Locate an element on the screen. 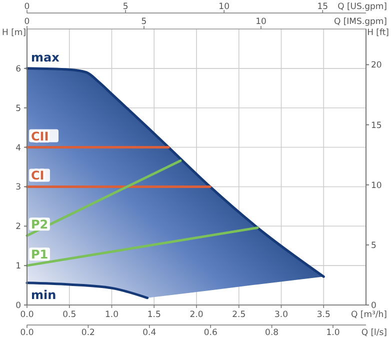 The width and height of the screenshot is (391, 338). x2-tick-label: 5 is located at coordinates (125, 7).